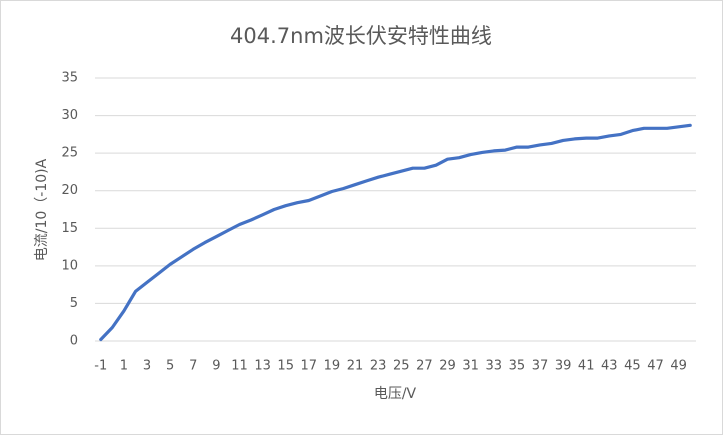 The height and width of the screenshot is (435, 723). I want to click on x-tick-label: 11, so click(239, 366).